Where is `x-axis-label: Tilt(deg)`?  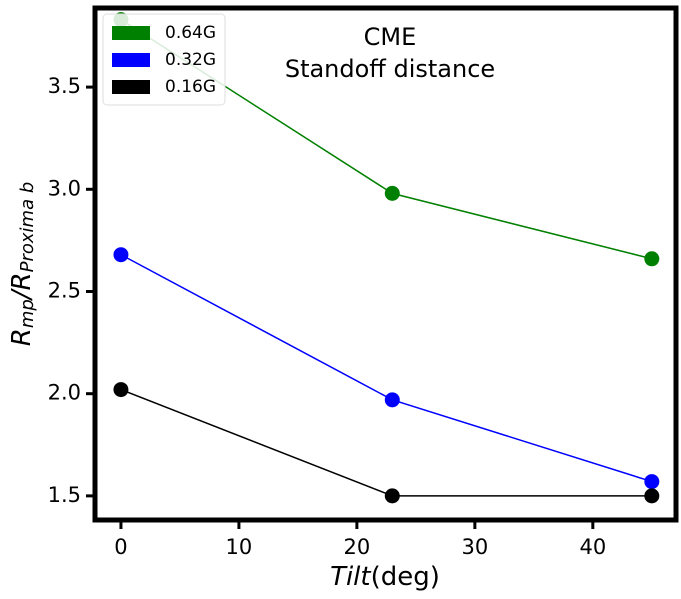
x-axis-label: Tilt(deg) is located at coordinates (385, 577).